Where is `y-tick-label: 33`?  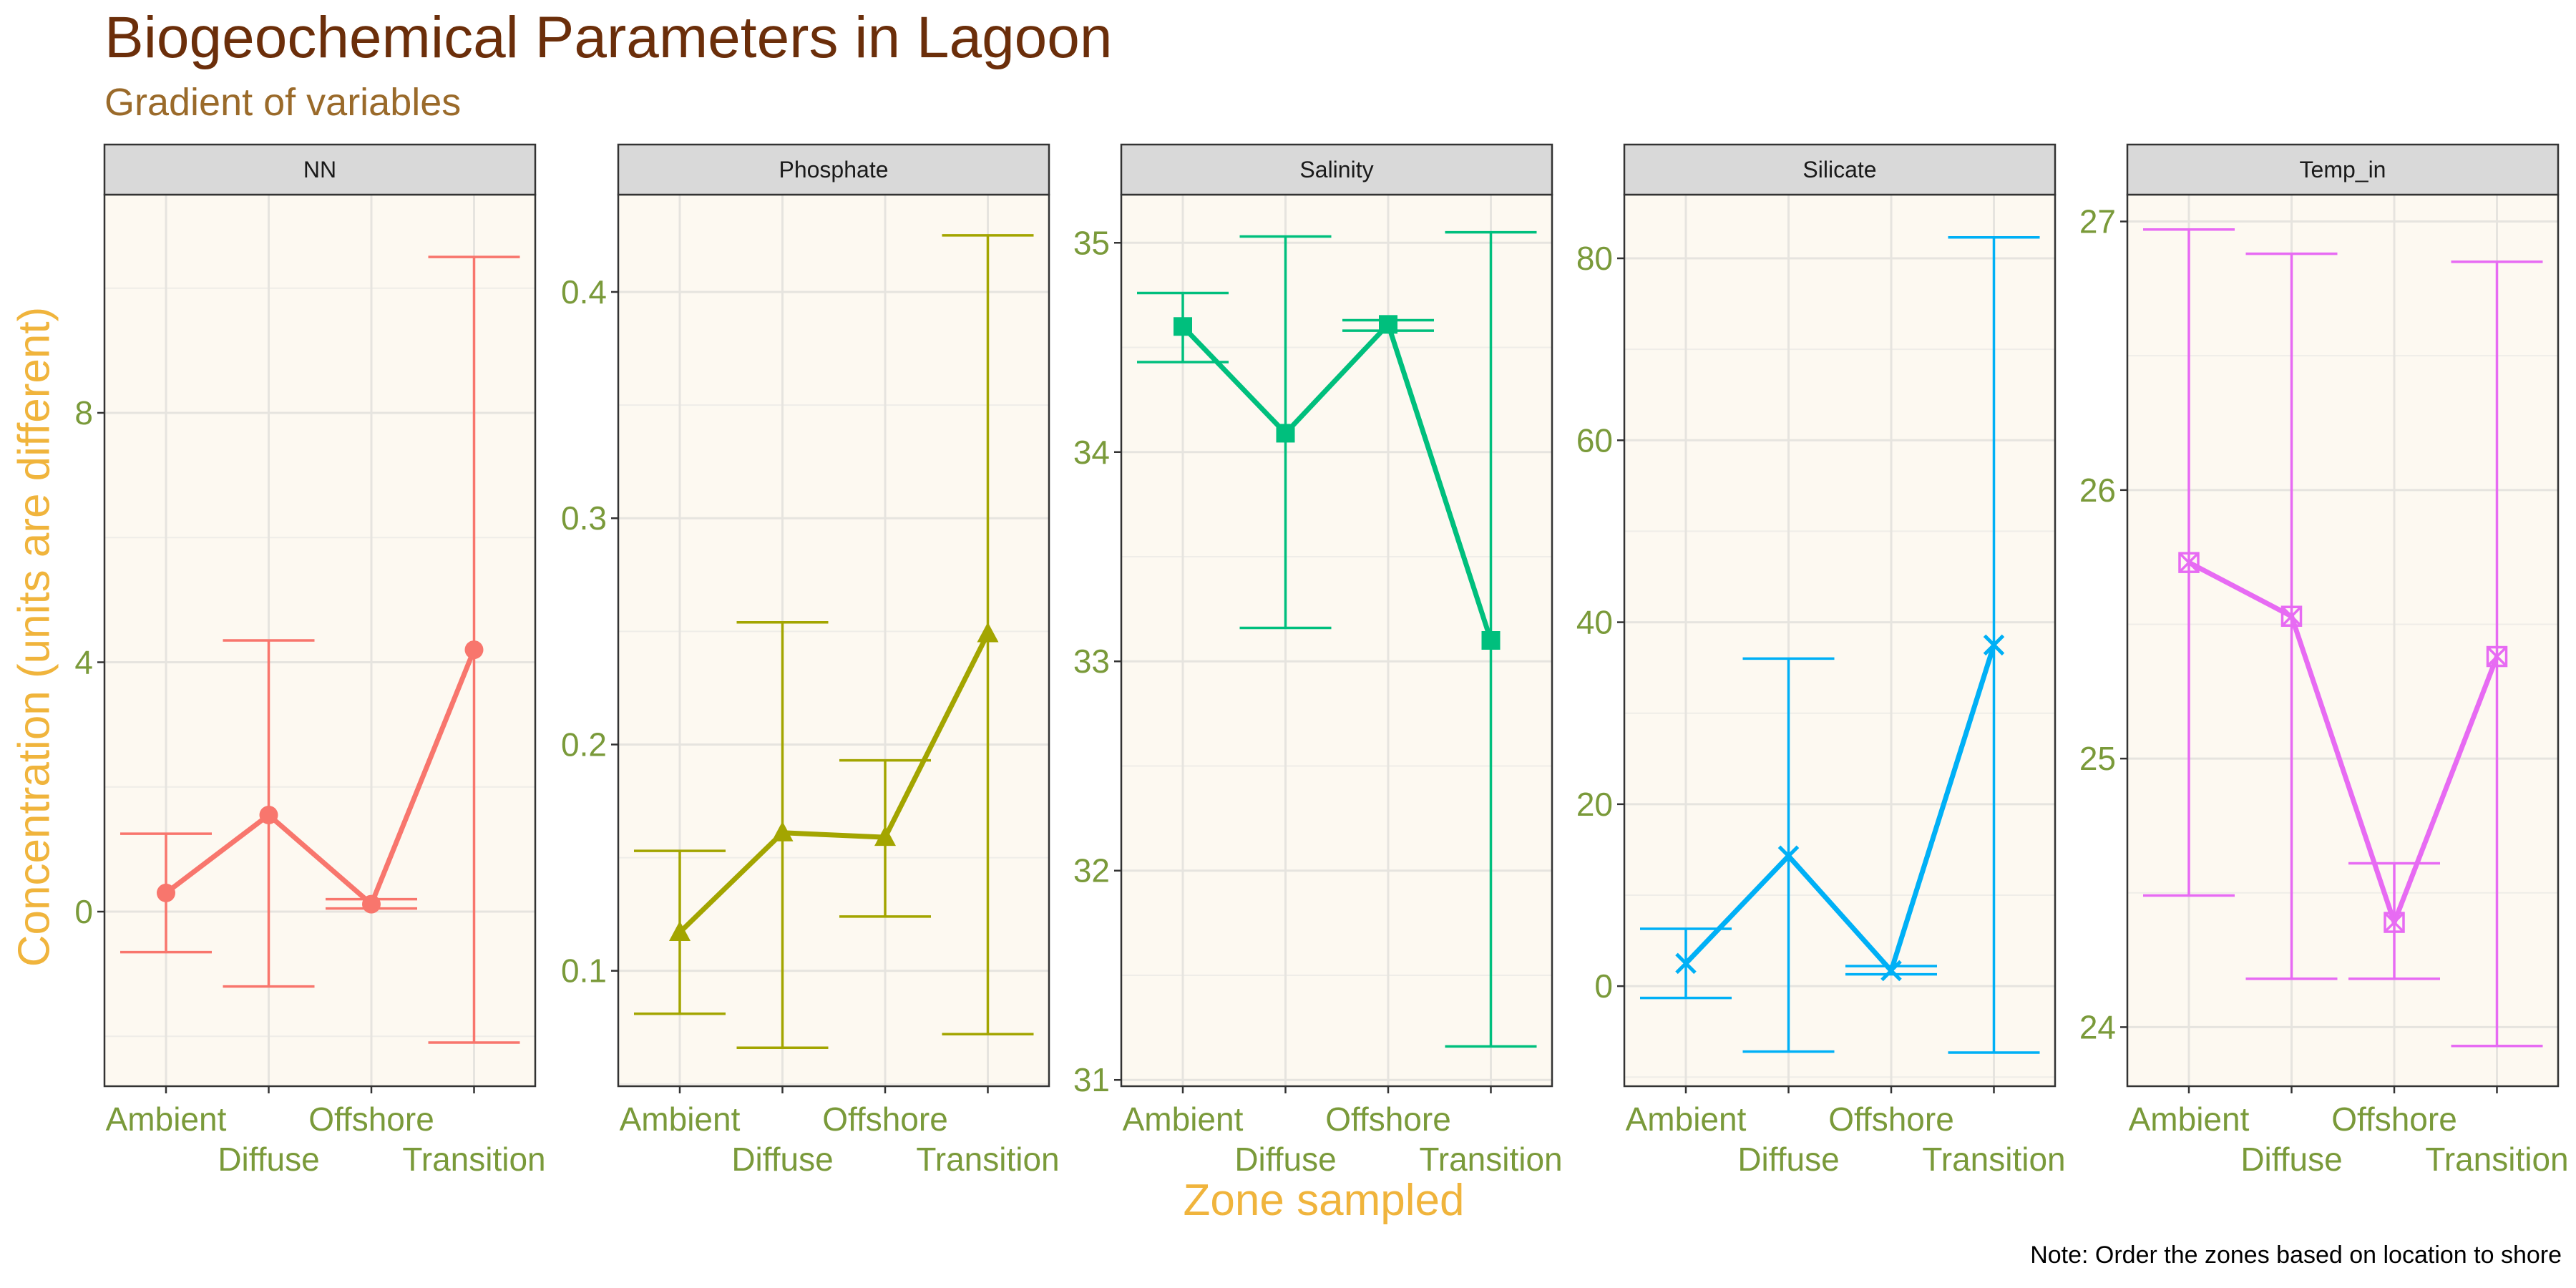 y-tick-label: 33 is located at coordinates (1091, 661).